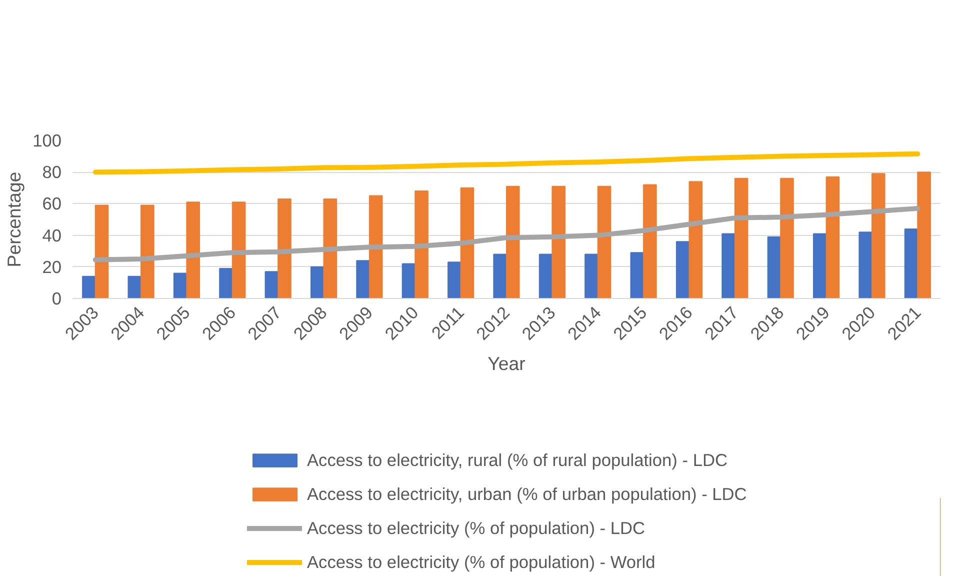 The width and height of the screenshot is (954, 576). Describe the element at coordinates (57, 298) in the screenshot. I see `y-tick-label: 0` at that location.